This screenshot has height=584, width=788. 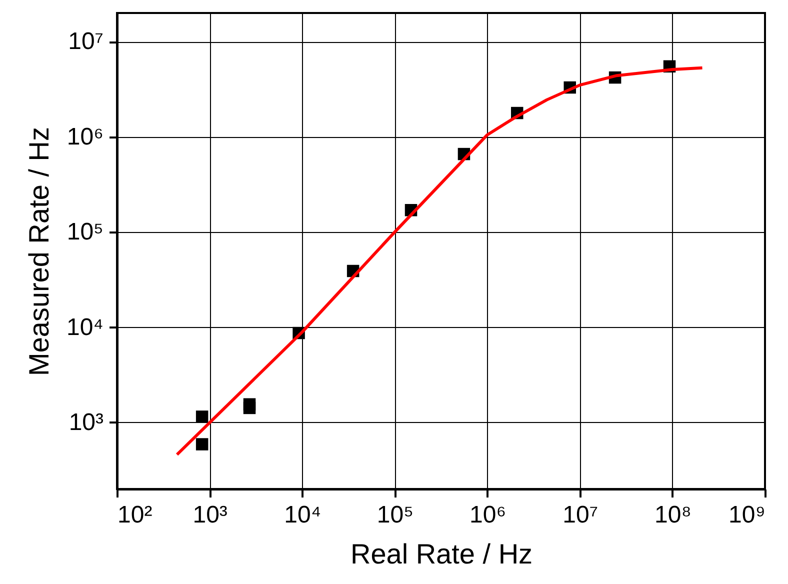 I want to click on y-tick-label: 10³, so click(x=86, y=422).